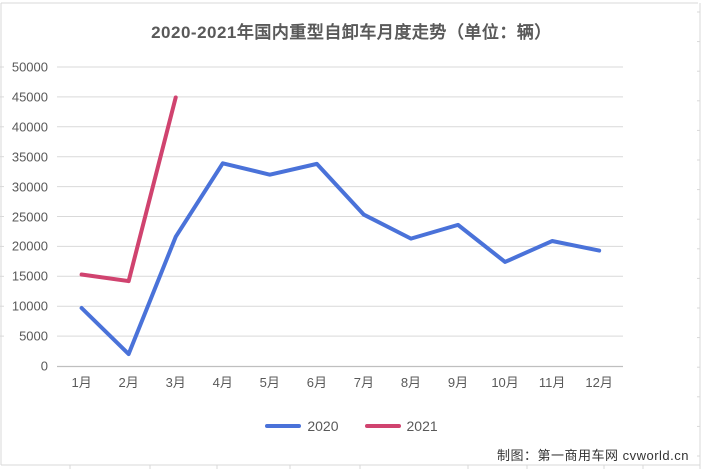  I want to click on y-tick-label: 45000, so click(29, 97).